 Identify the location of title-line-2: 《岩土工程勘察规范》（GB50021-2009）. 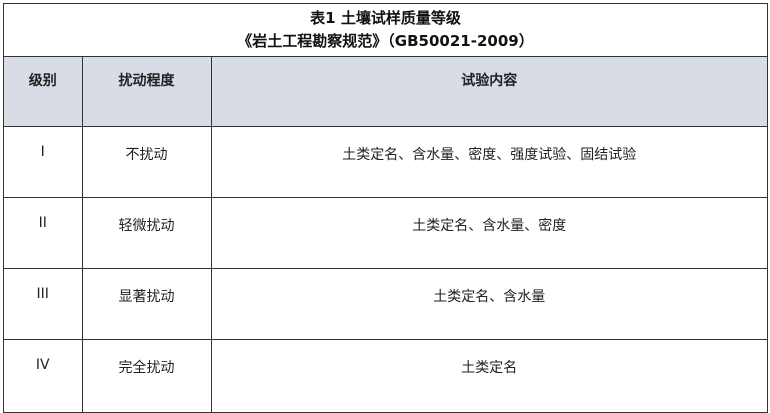
(385, 41).